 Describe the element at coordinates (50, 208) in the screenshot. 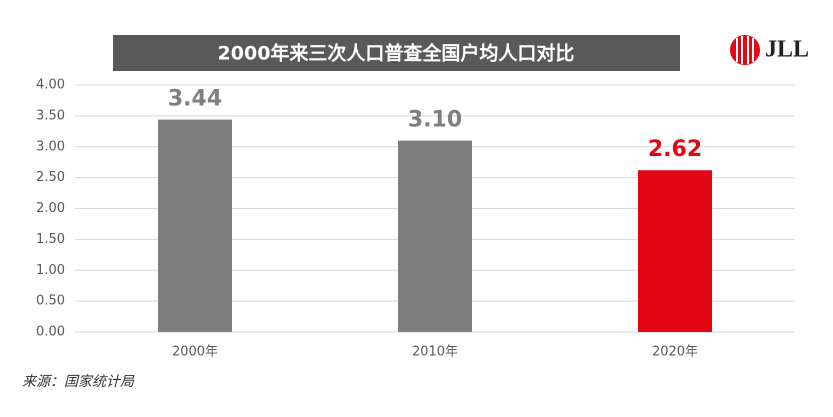

I see `y-tick-label: 2.00` at that location.